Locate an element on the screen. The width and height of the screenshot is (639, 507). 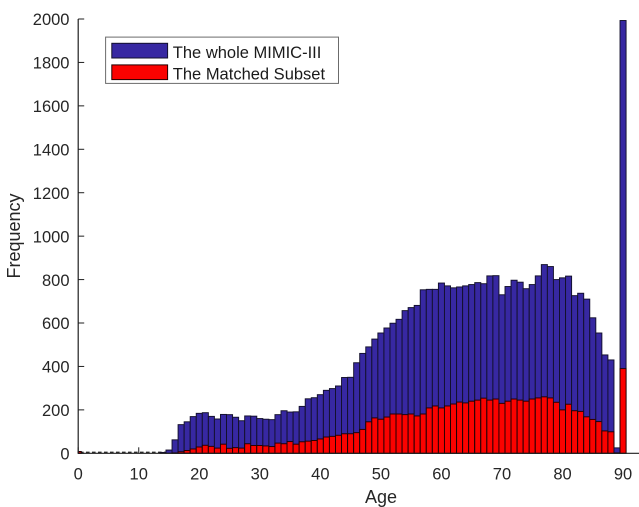
svg-text: 70 is located at coordinates (502, 475).